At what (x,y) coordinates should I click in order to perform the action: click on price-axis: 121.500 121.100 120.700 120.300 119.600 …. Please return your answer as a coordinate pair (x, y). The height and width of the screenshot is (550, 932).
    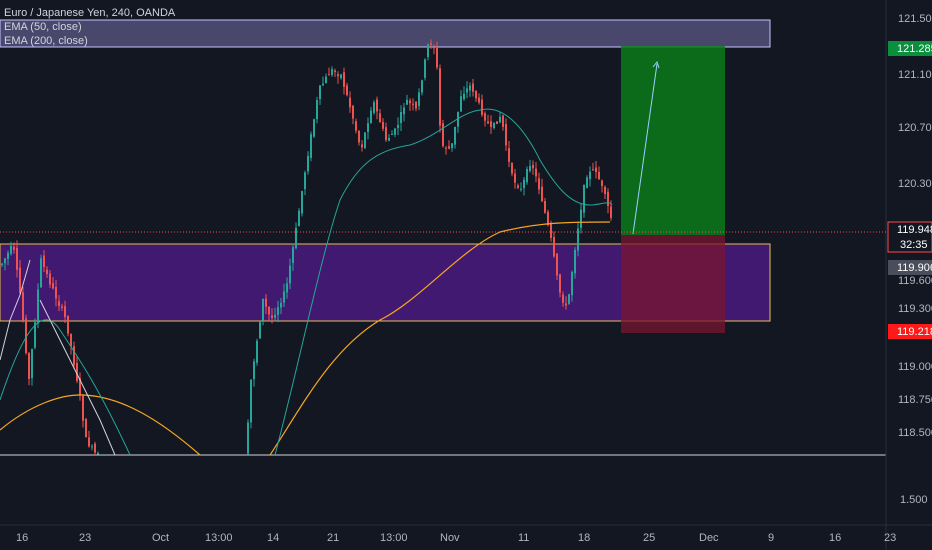
    Looking at the image, I should click on (915, 259).